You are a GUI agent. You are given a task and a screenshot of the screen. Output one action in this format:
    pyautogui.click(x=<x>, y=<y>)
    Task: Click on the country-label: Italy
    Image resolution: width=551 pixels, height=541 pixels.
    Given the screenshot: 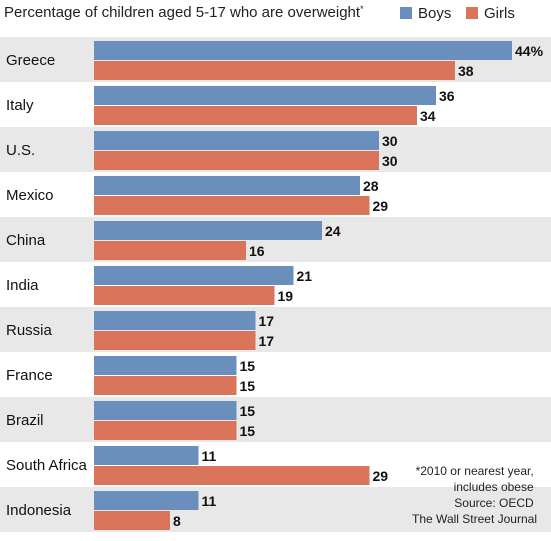 What is the action you would take?
    pyautogui.click(x=20, y=105)
    